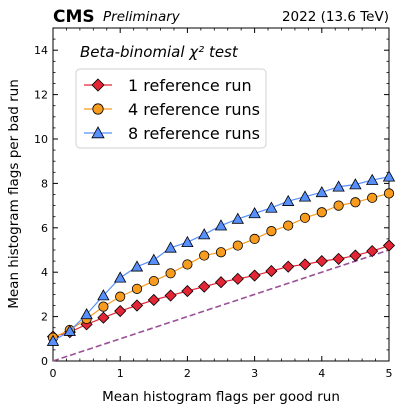 The width and height of the screenshot is (400, 411). I want to click on y-tick-label: 10, so click(41, 139).